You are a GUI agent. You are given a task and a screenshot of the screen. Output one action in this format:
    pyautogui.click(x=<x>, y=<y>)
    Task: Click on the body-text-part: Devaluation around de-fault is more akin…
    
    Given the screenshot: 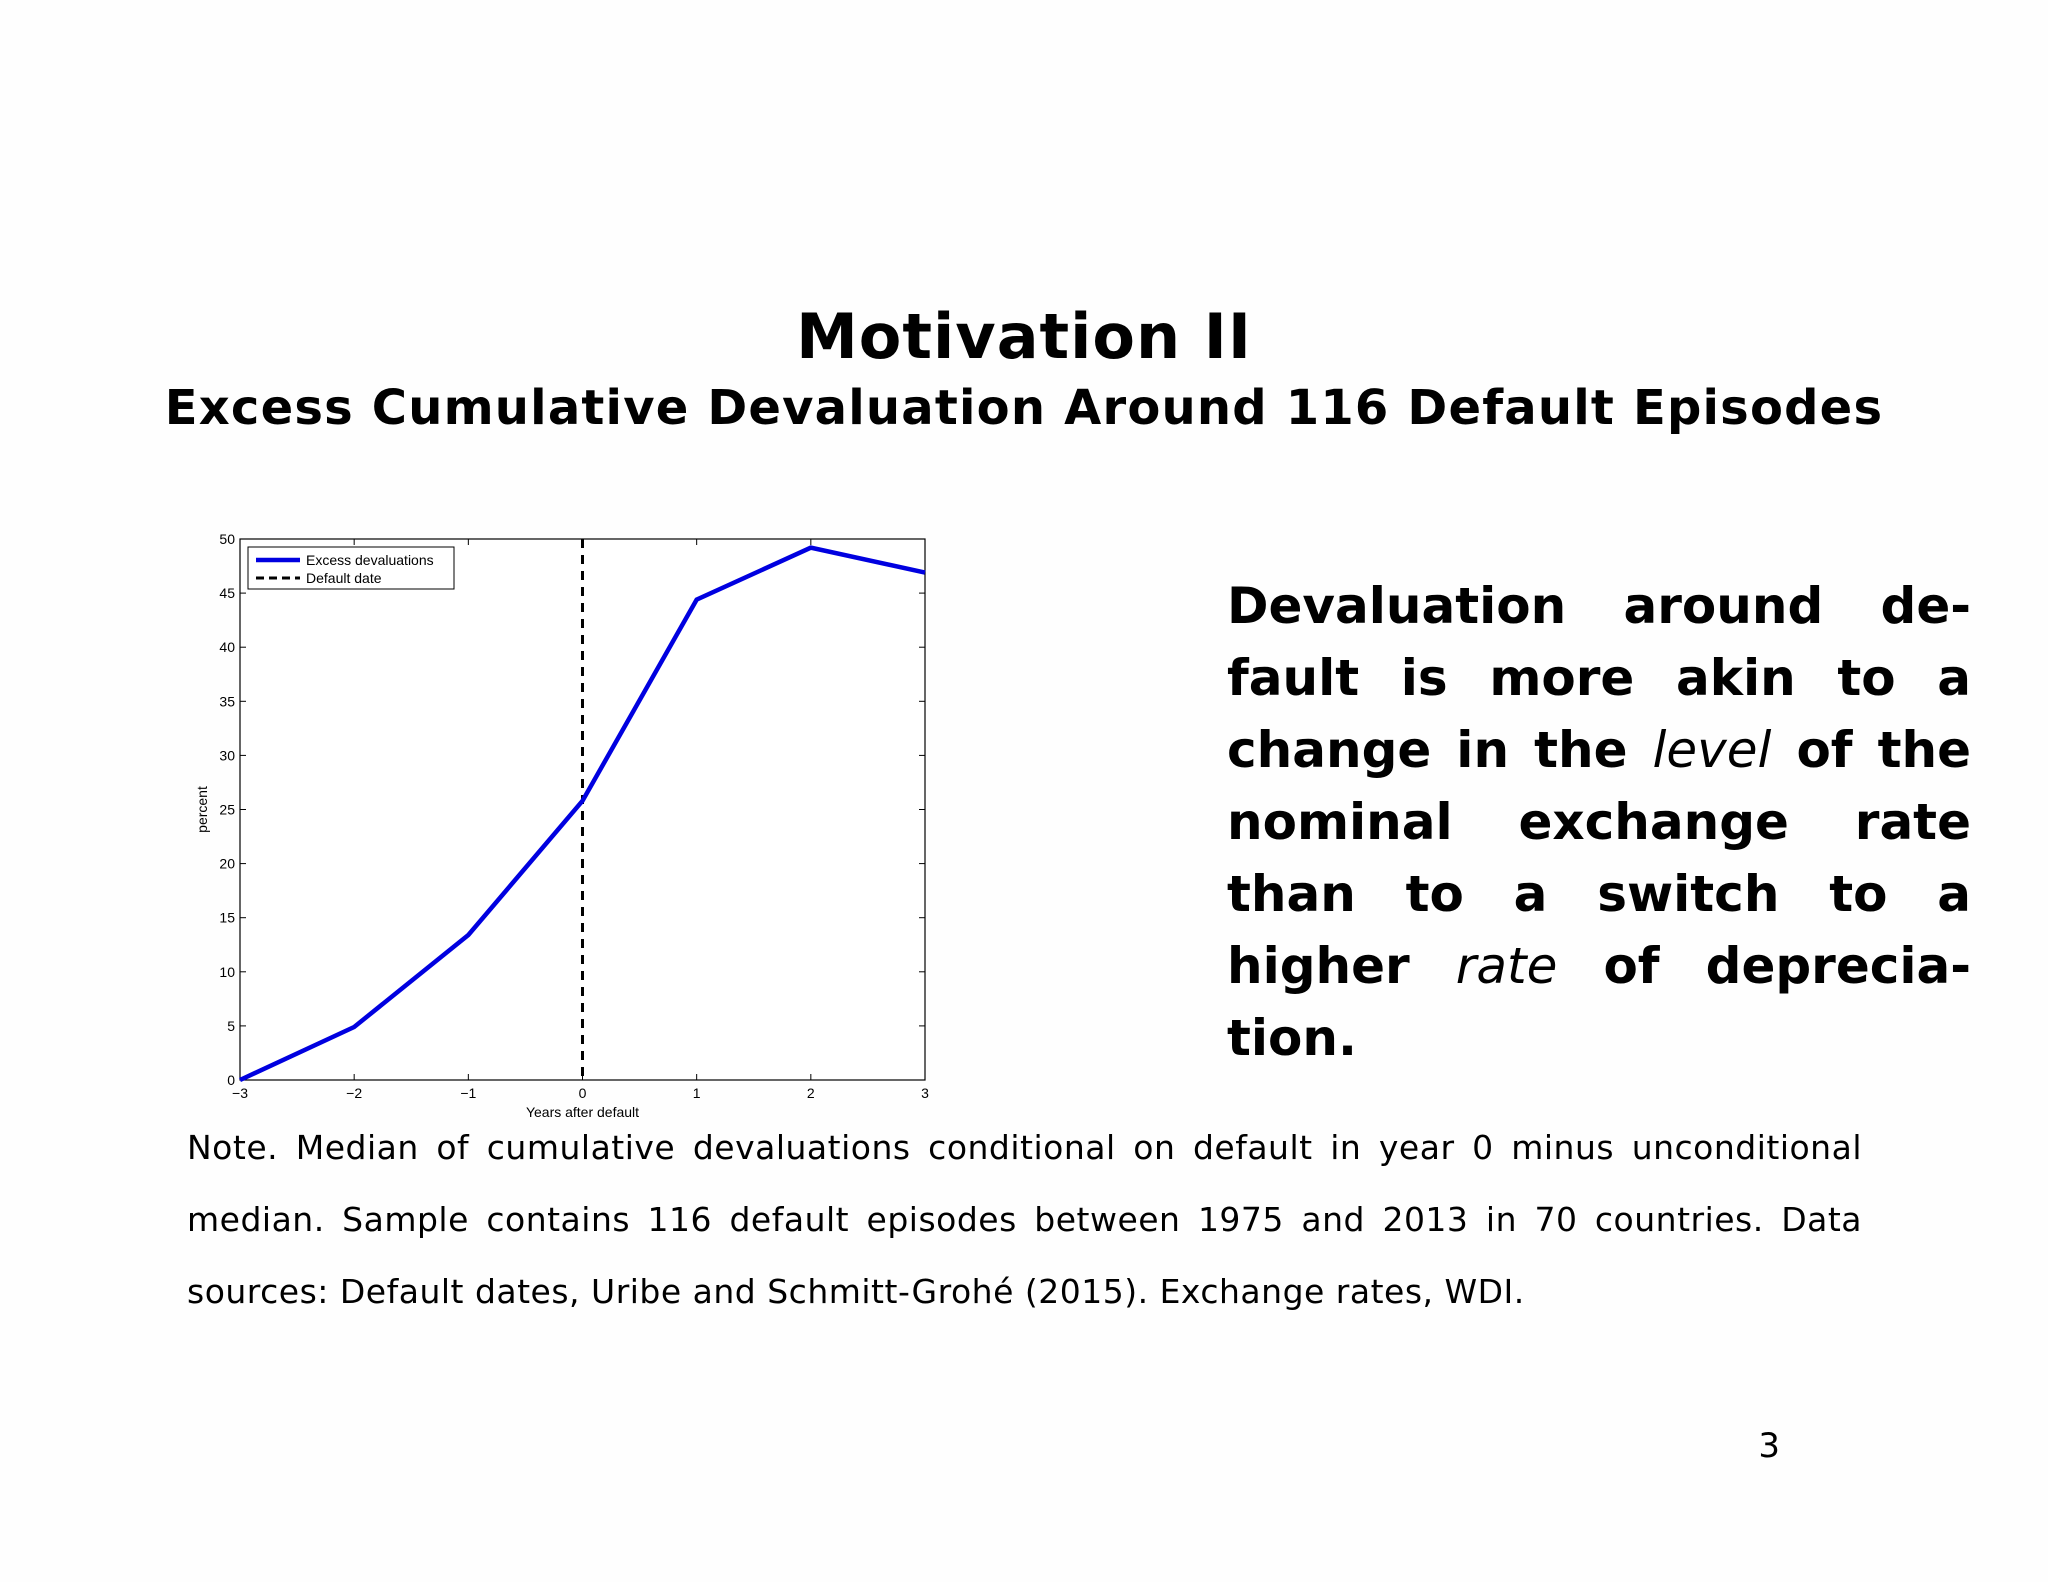 What is the action you would take?
    pyautogui.click(x=1599, y=678)
    